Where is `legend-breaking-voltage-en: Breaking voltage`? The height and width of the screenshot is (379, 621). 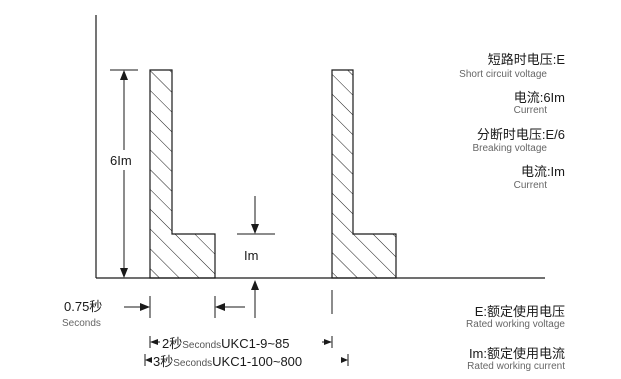 legend-breaking-voltage-en: Breaking voltage is located at coordinates (510, 148).